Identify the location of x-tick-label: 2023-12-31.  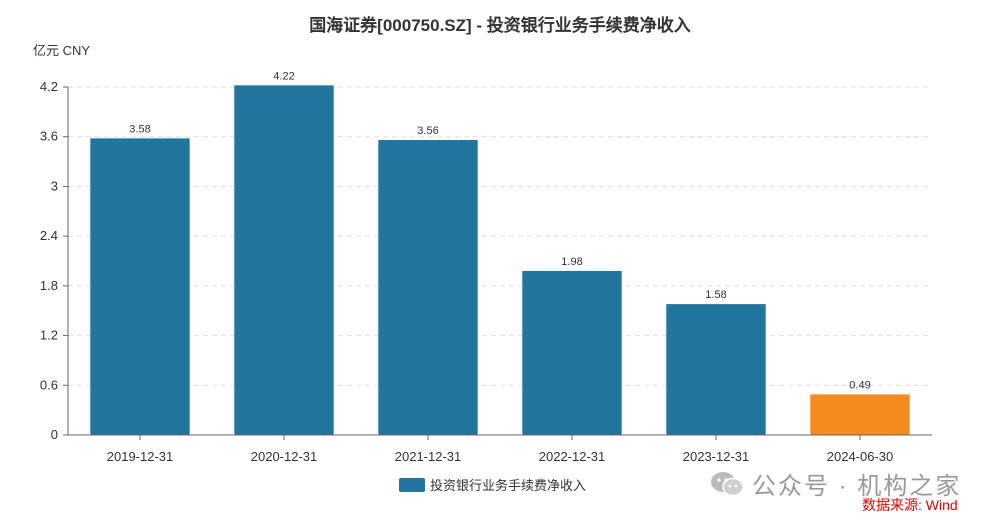
(716, 456).